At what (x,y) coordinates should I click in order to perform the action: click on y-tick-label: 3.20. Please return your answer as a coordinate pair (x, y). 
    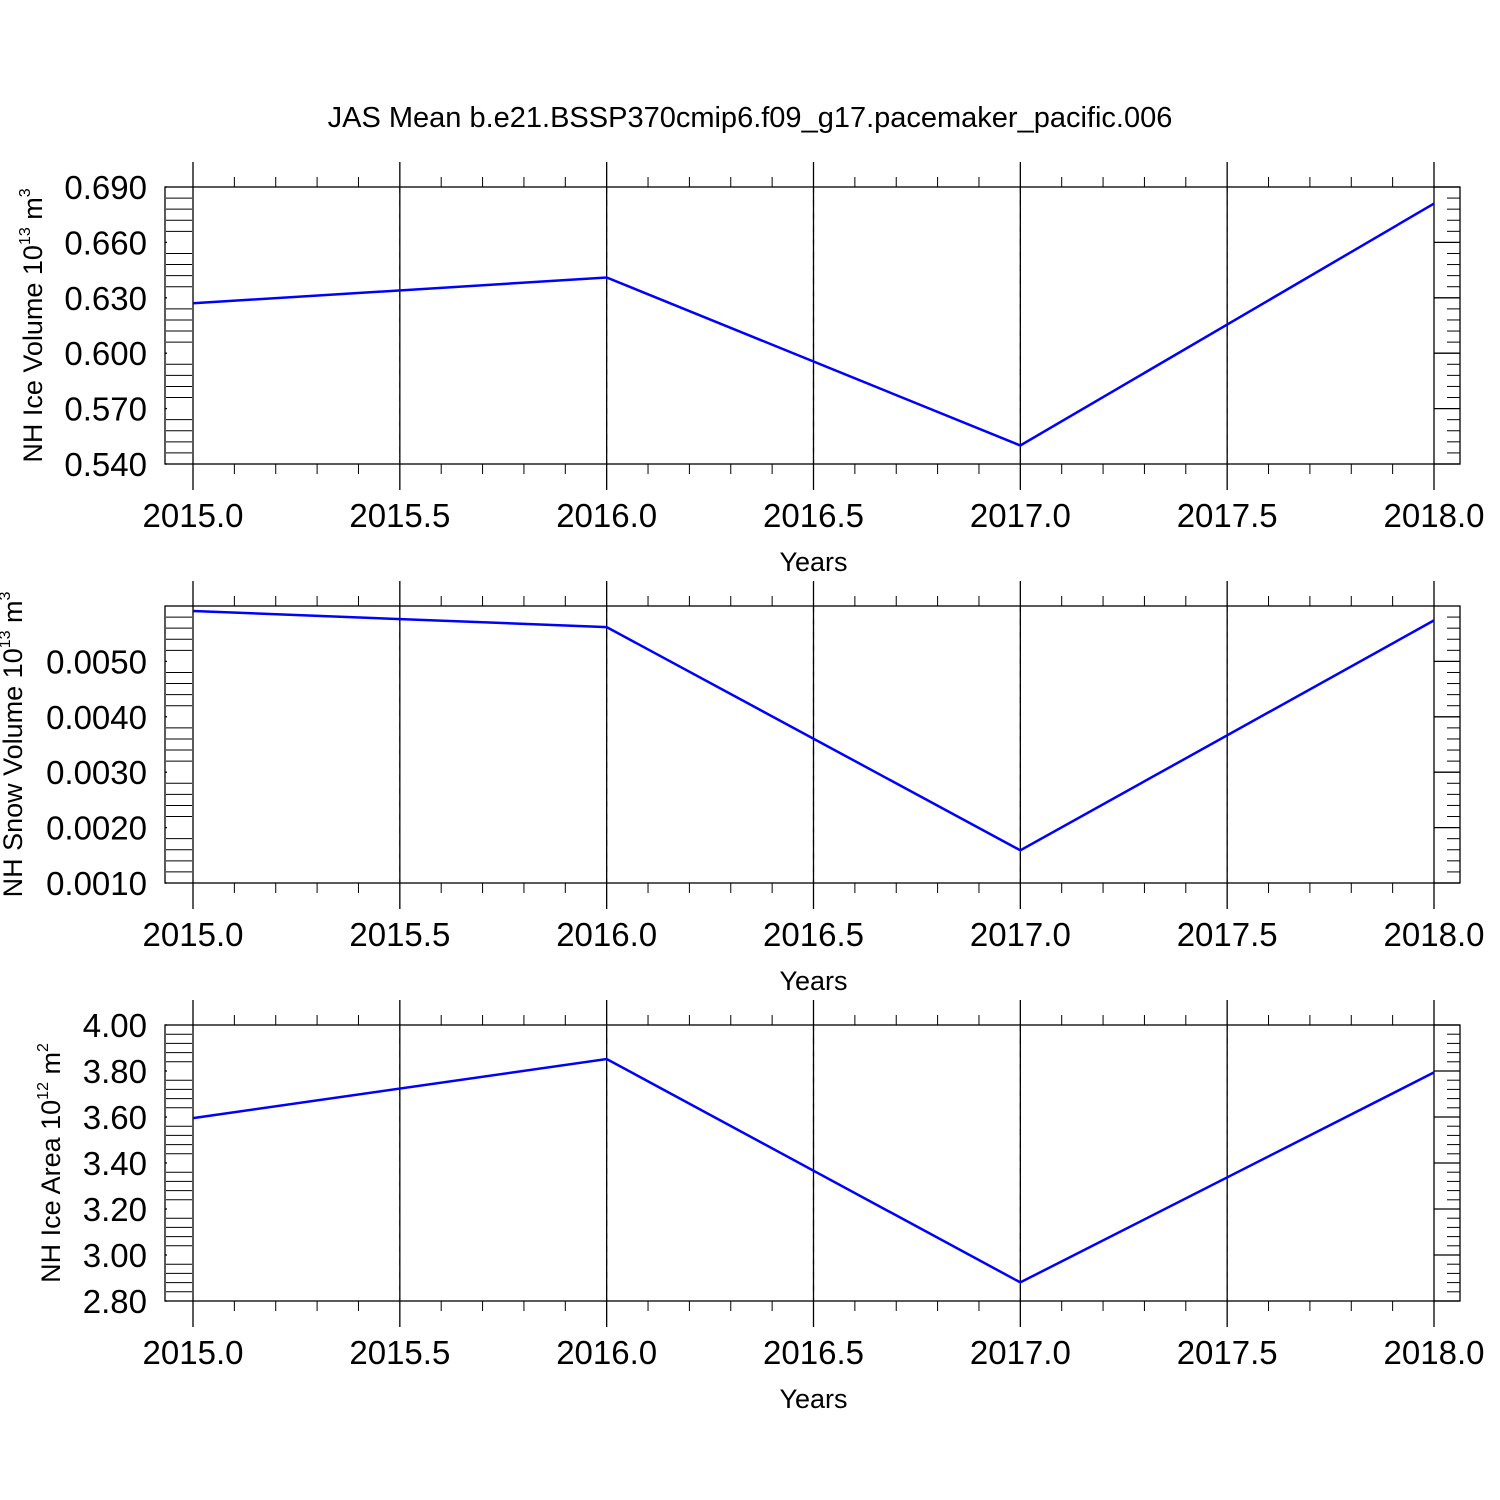
    Looking at the image, I should click on (115, 1209).